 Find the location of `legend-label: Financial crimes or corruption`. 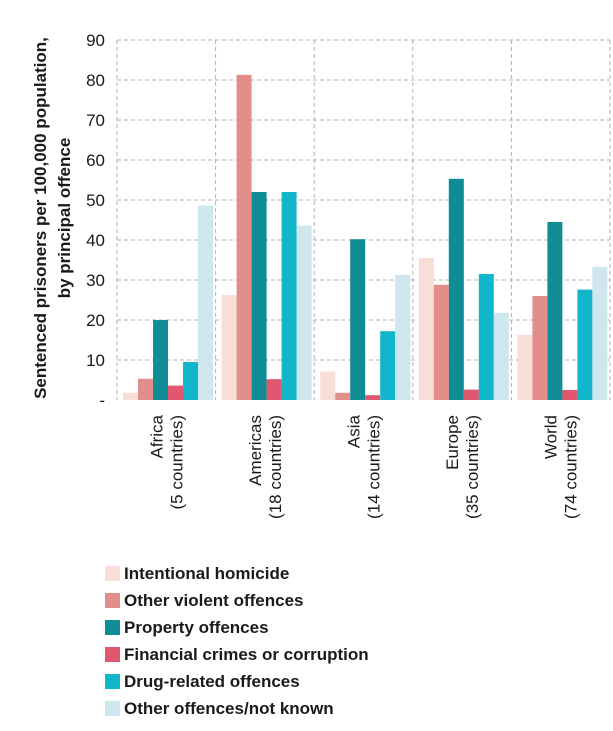

legend-label: Financial crimes or corruption is located at coordinates (246, 654).